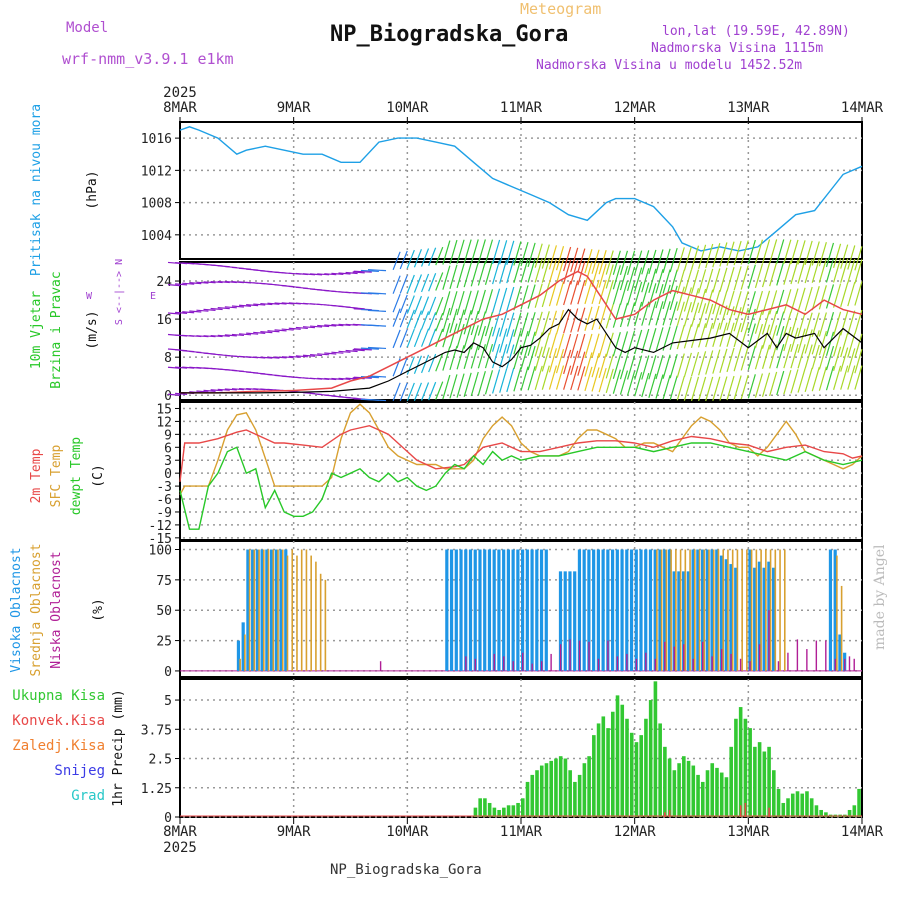 This screenshot has height=900, width=900. Describe the element at coordinates (119, 292) in the screenshot. I see `wind-compass-ns: S <--|--> N` at that location.